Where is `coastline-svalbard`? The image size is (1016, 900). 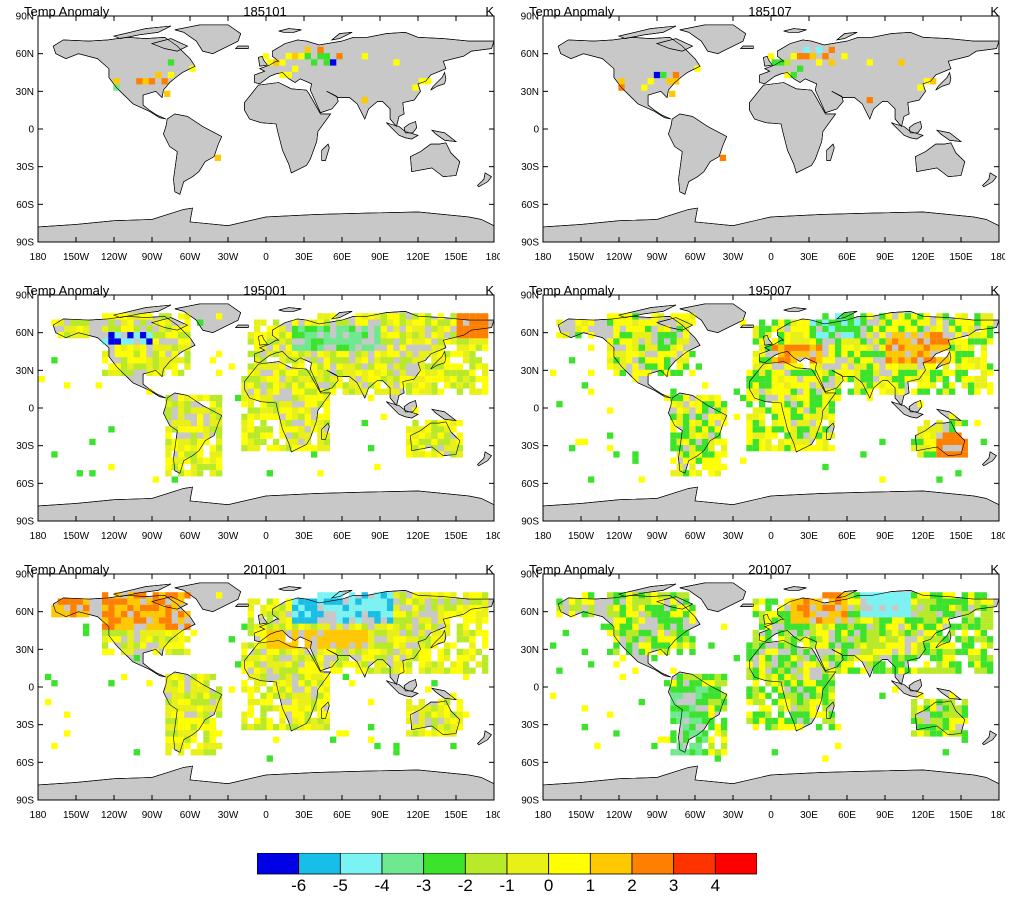 coastline-svalbard is located at coordinates (290, 588).